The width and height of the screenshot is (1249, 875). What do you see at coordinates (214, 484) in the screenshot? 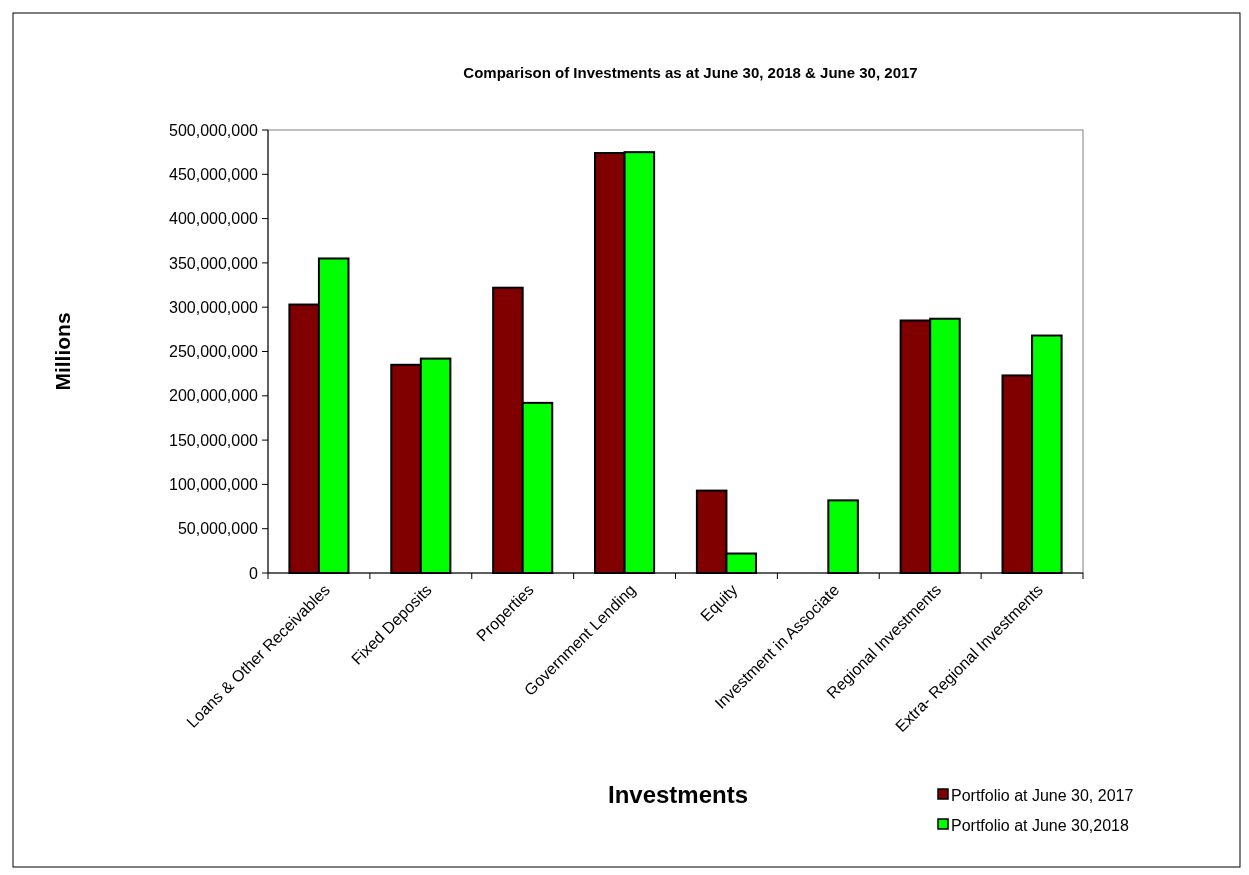
I see `y-tick-label: 100,000,000` at bounding box center [214, 484].